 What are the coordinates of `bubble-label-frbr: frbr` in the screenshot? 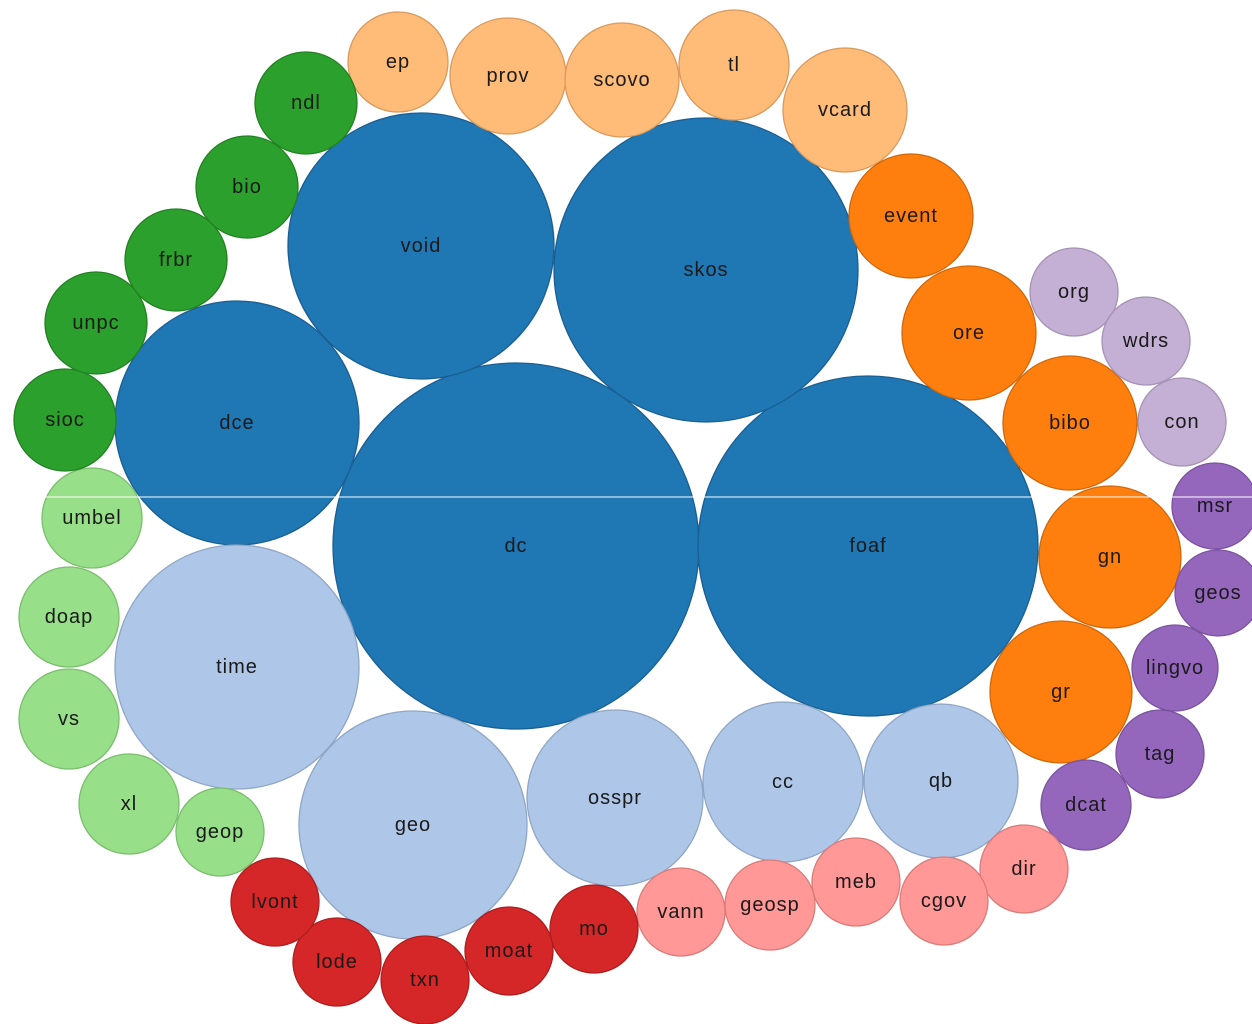 It's located at (176, 260).